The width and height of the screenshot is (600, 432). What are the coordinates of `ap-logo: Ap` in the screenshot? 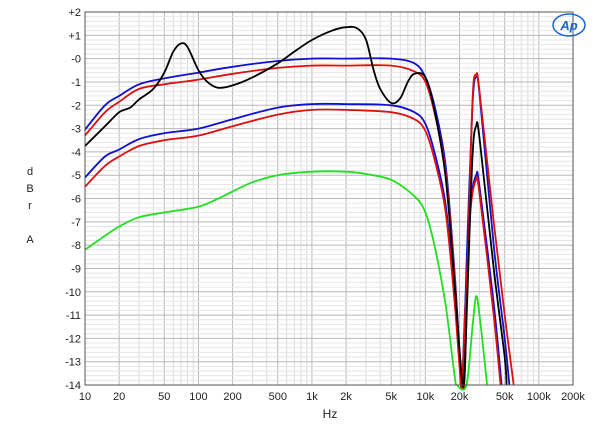 It's located at (569, 25).